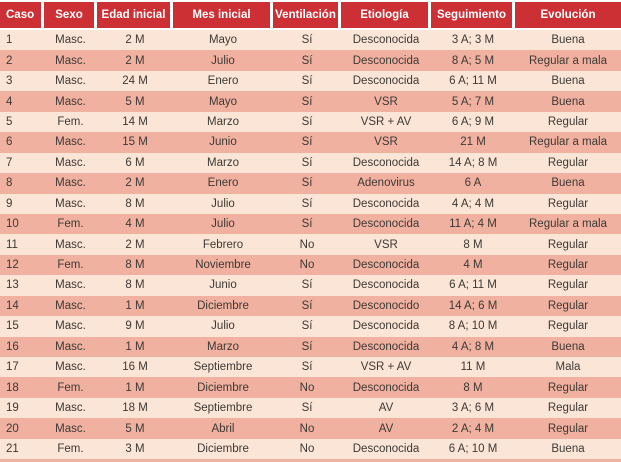 The image size is (621, 462). What do you see at coordinates (223, 408) in the screenshot?
I see `table-cell: Septiembre` at bounding box center [223, 408].